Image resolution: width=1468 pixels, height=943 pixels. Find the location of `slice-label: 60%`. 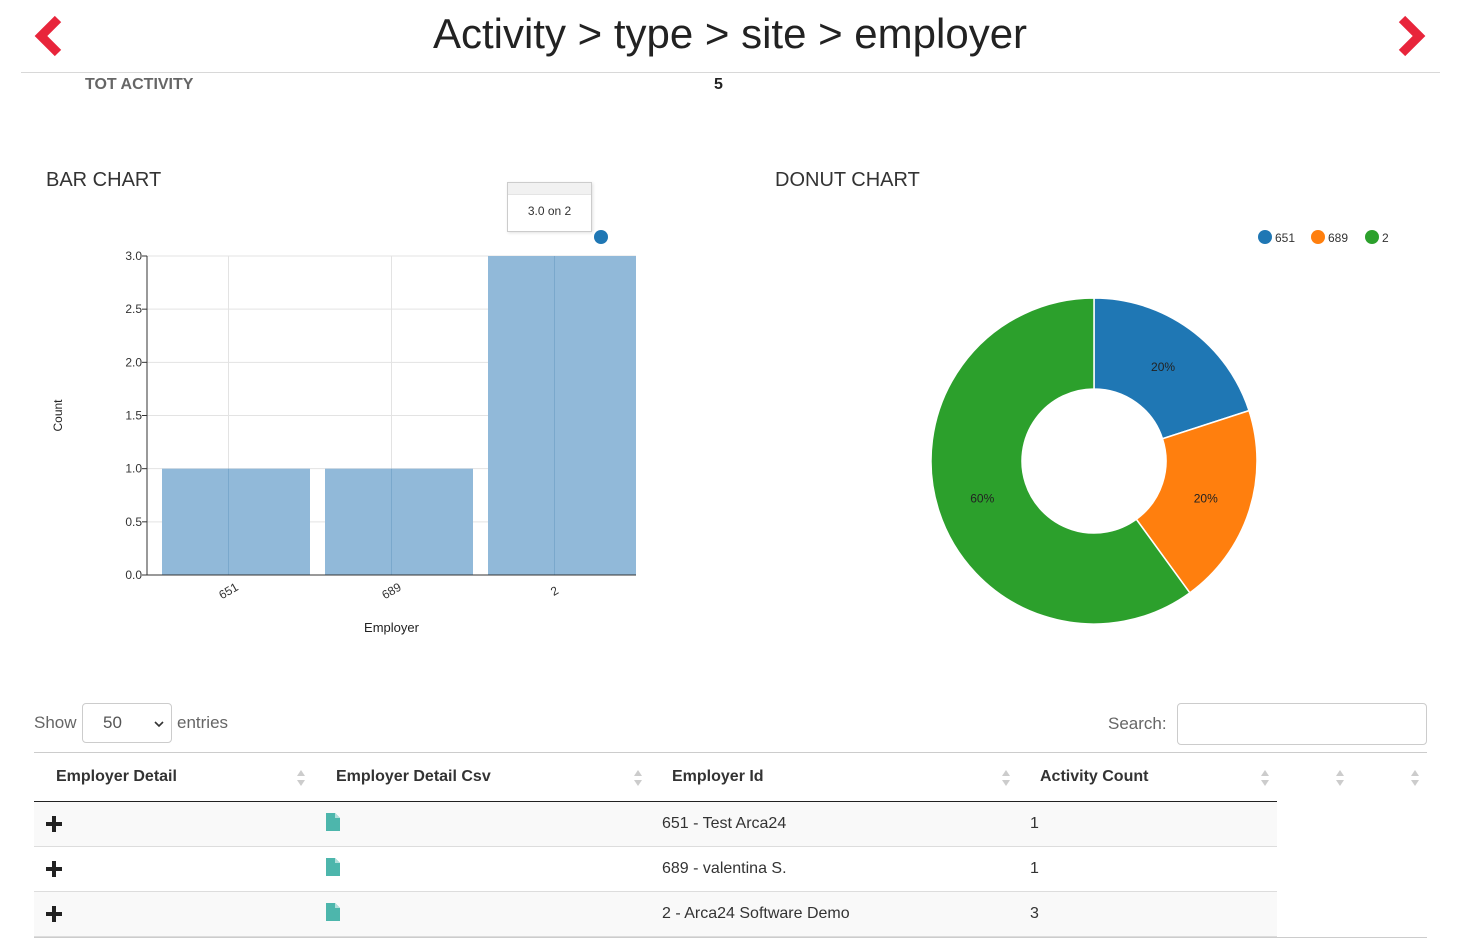

slice-label: 60% is located at coordinates (982, 498).